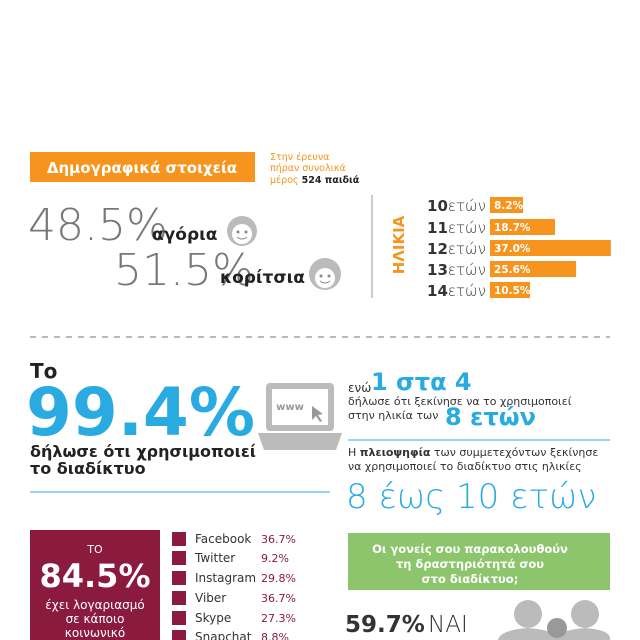 This screenshot has height=640, width=640. What do you see at coordinates (437, 291) in the screenshot?
I see `age-number: 14` at bounding box center [437, 291].